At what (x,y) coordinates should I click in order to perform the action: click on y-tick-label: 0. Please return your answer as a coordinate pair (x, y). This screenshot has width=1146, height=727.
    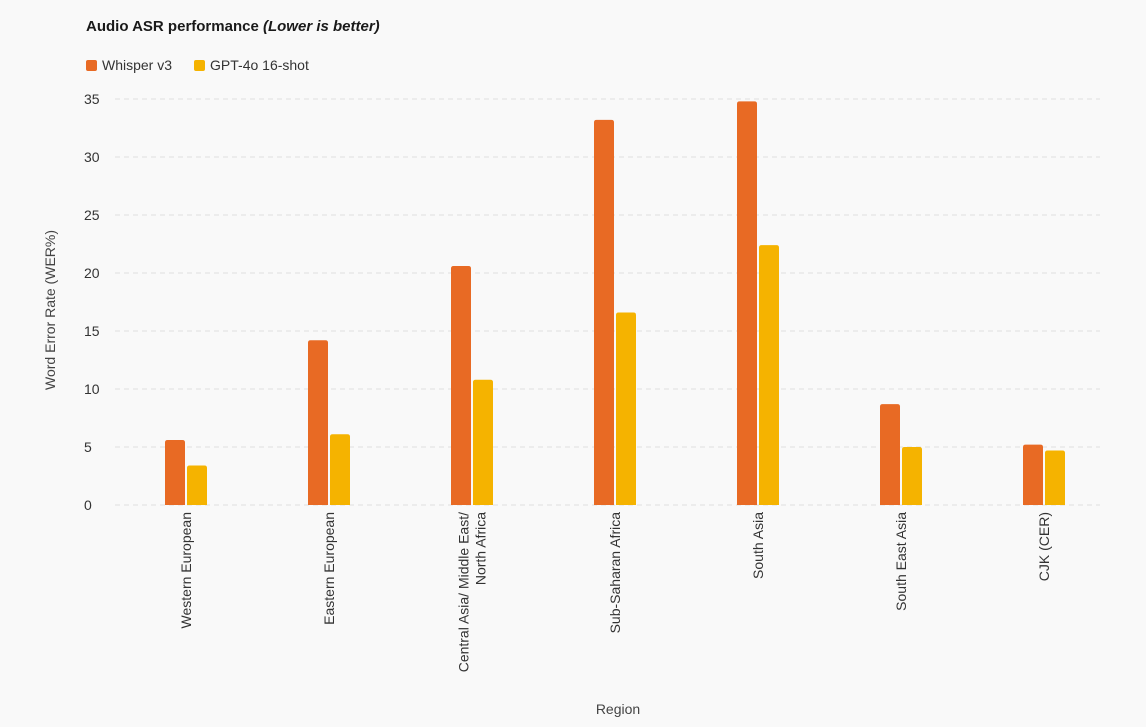
    Looking at the image, I should click on (88, 505).